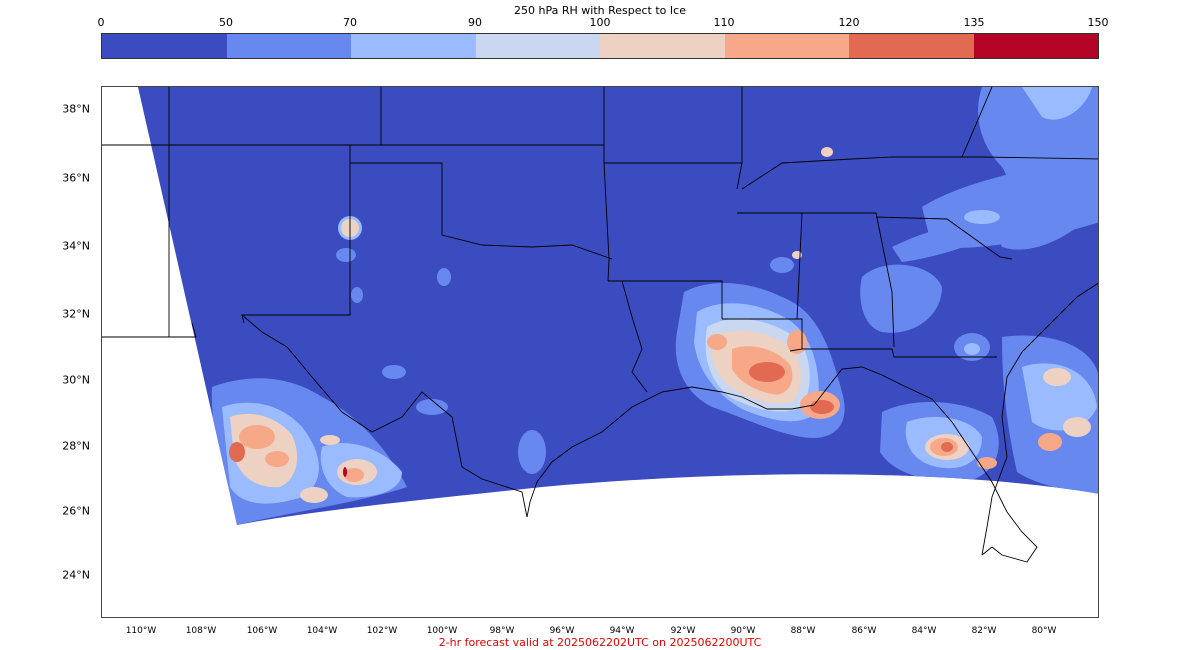 This screenshot has height=650, width=1200. Describe the element at coordinates (959, 174) in the screenshot. I see `moisture-region-northeast` at that location.